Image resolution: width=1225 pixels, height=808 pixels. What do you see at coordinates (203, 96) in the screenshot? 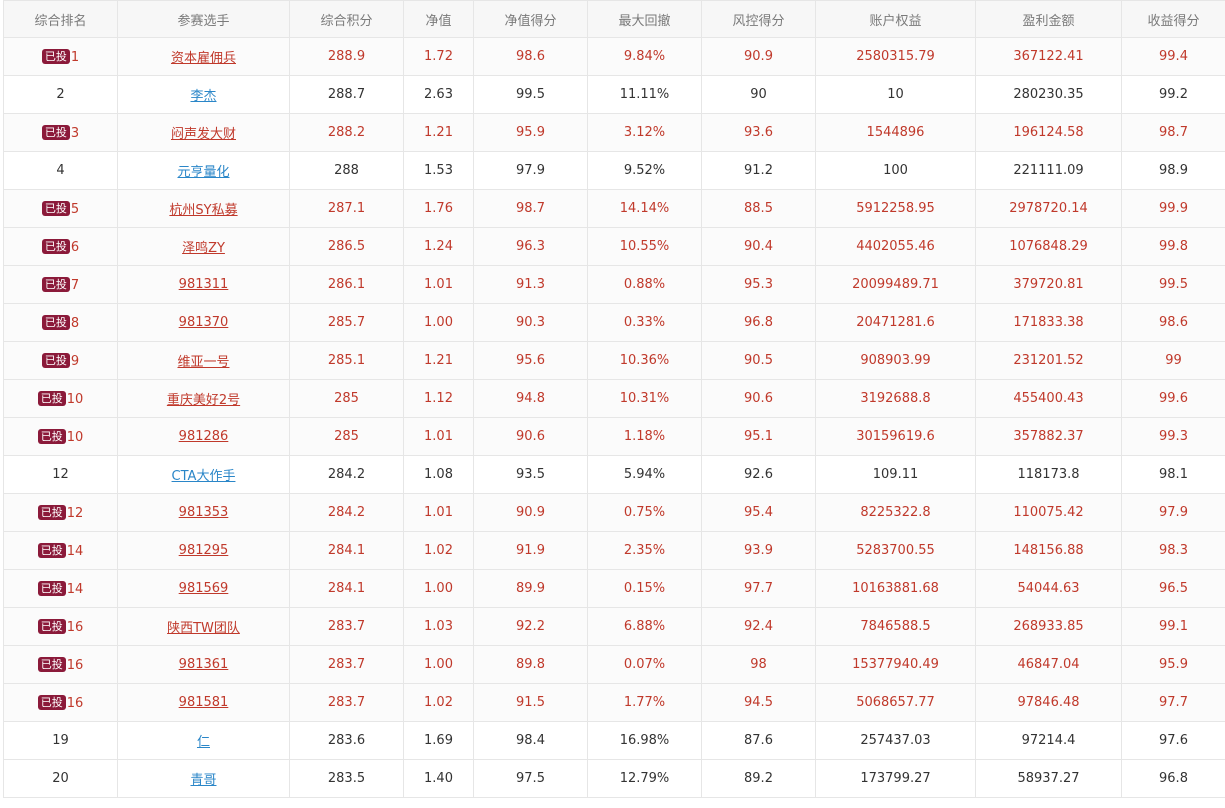
I see `player-link: 李杰` at bounding box center [203, 96].